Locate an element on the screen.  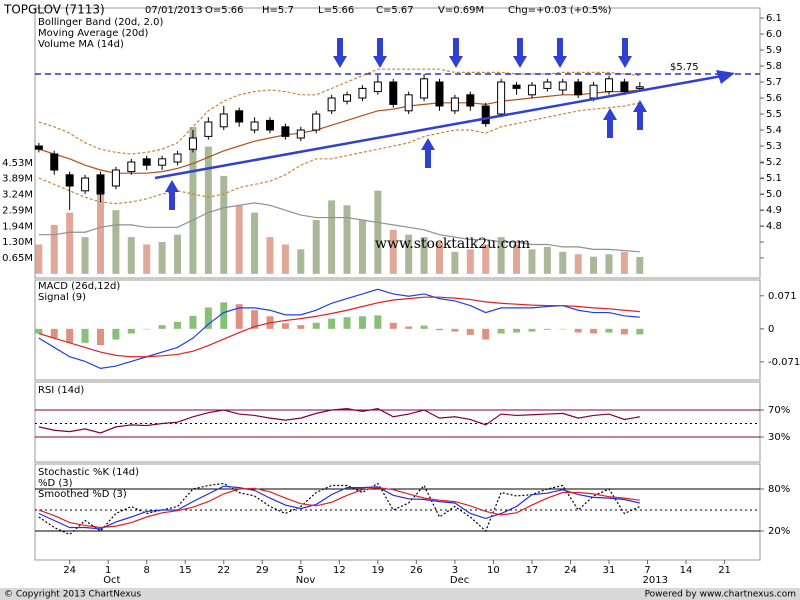
quote: H=5.7 is located at coordinates (278, 10).